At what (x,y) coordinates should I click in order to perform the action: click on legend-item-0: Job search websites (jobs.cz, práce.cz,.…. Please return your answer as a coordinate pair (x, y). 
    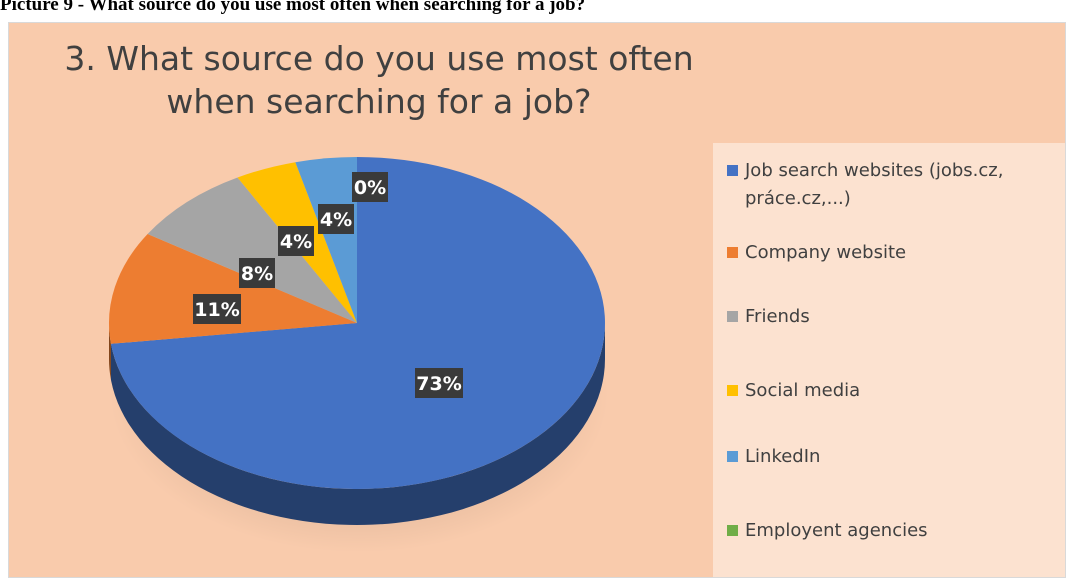
    Looking at the image, I should click on (892, 185).